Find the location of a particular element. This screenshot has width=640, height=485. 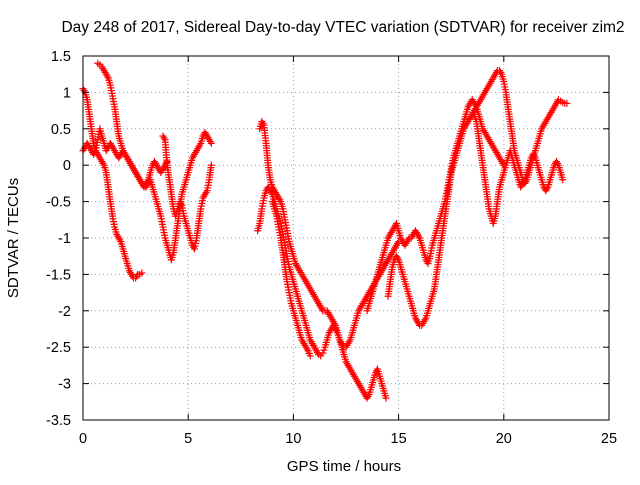

y-tick-label: -3 is located at coordinates (64, 385).